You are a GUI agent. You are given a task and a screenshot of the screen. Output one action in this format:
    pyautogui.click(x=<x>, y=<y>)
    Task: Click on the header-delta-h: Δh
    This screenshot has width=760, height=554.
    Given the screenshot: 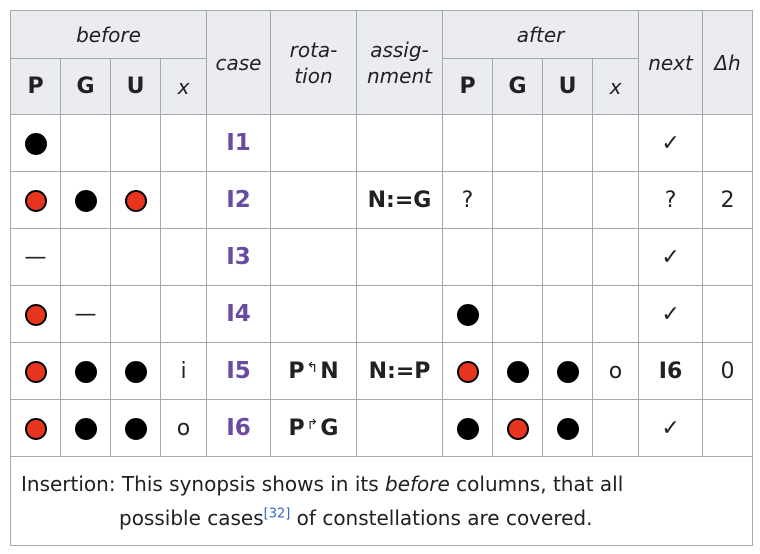 What is the action you would take?
    pyautogui.click(x=728, y=62)
    